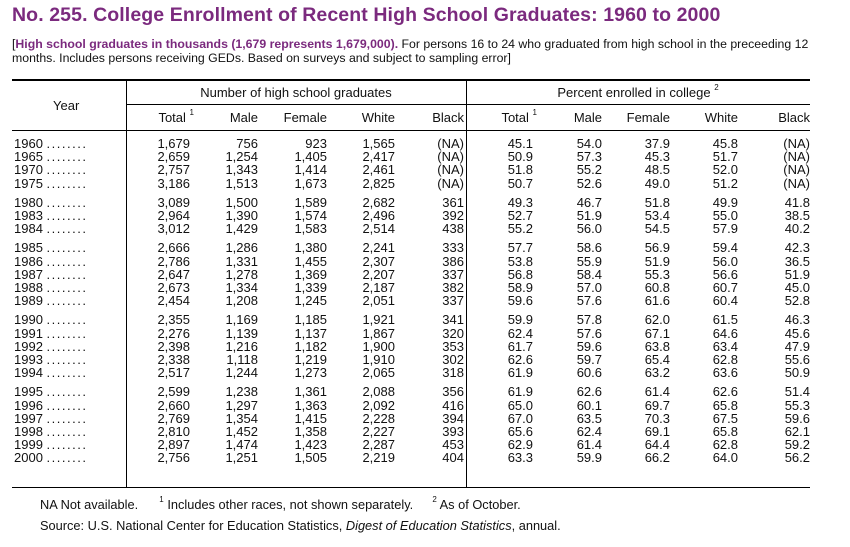 The image size is (850, 547). What do you see at coordinates (520, 320) in the screenshot?
I see `cell-pct-total: 59.9` at bounding box center [520, 320].